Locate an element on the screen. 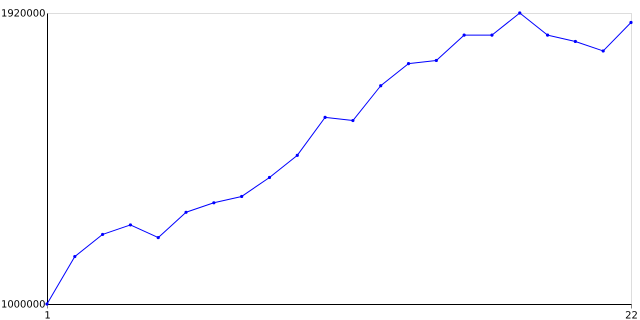 The width and height of the screenshot is (640, 320). x-tick-label: 1 is located at coordinates (47, 315).